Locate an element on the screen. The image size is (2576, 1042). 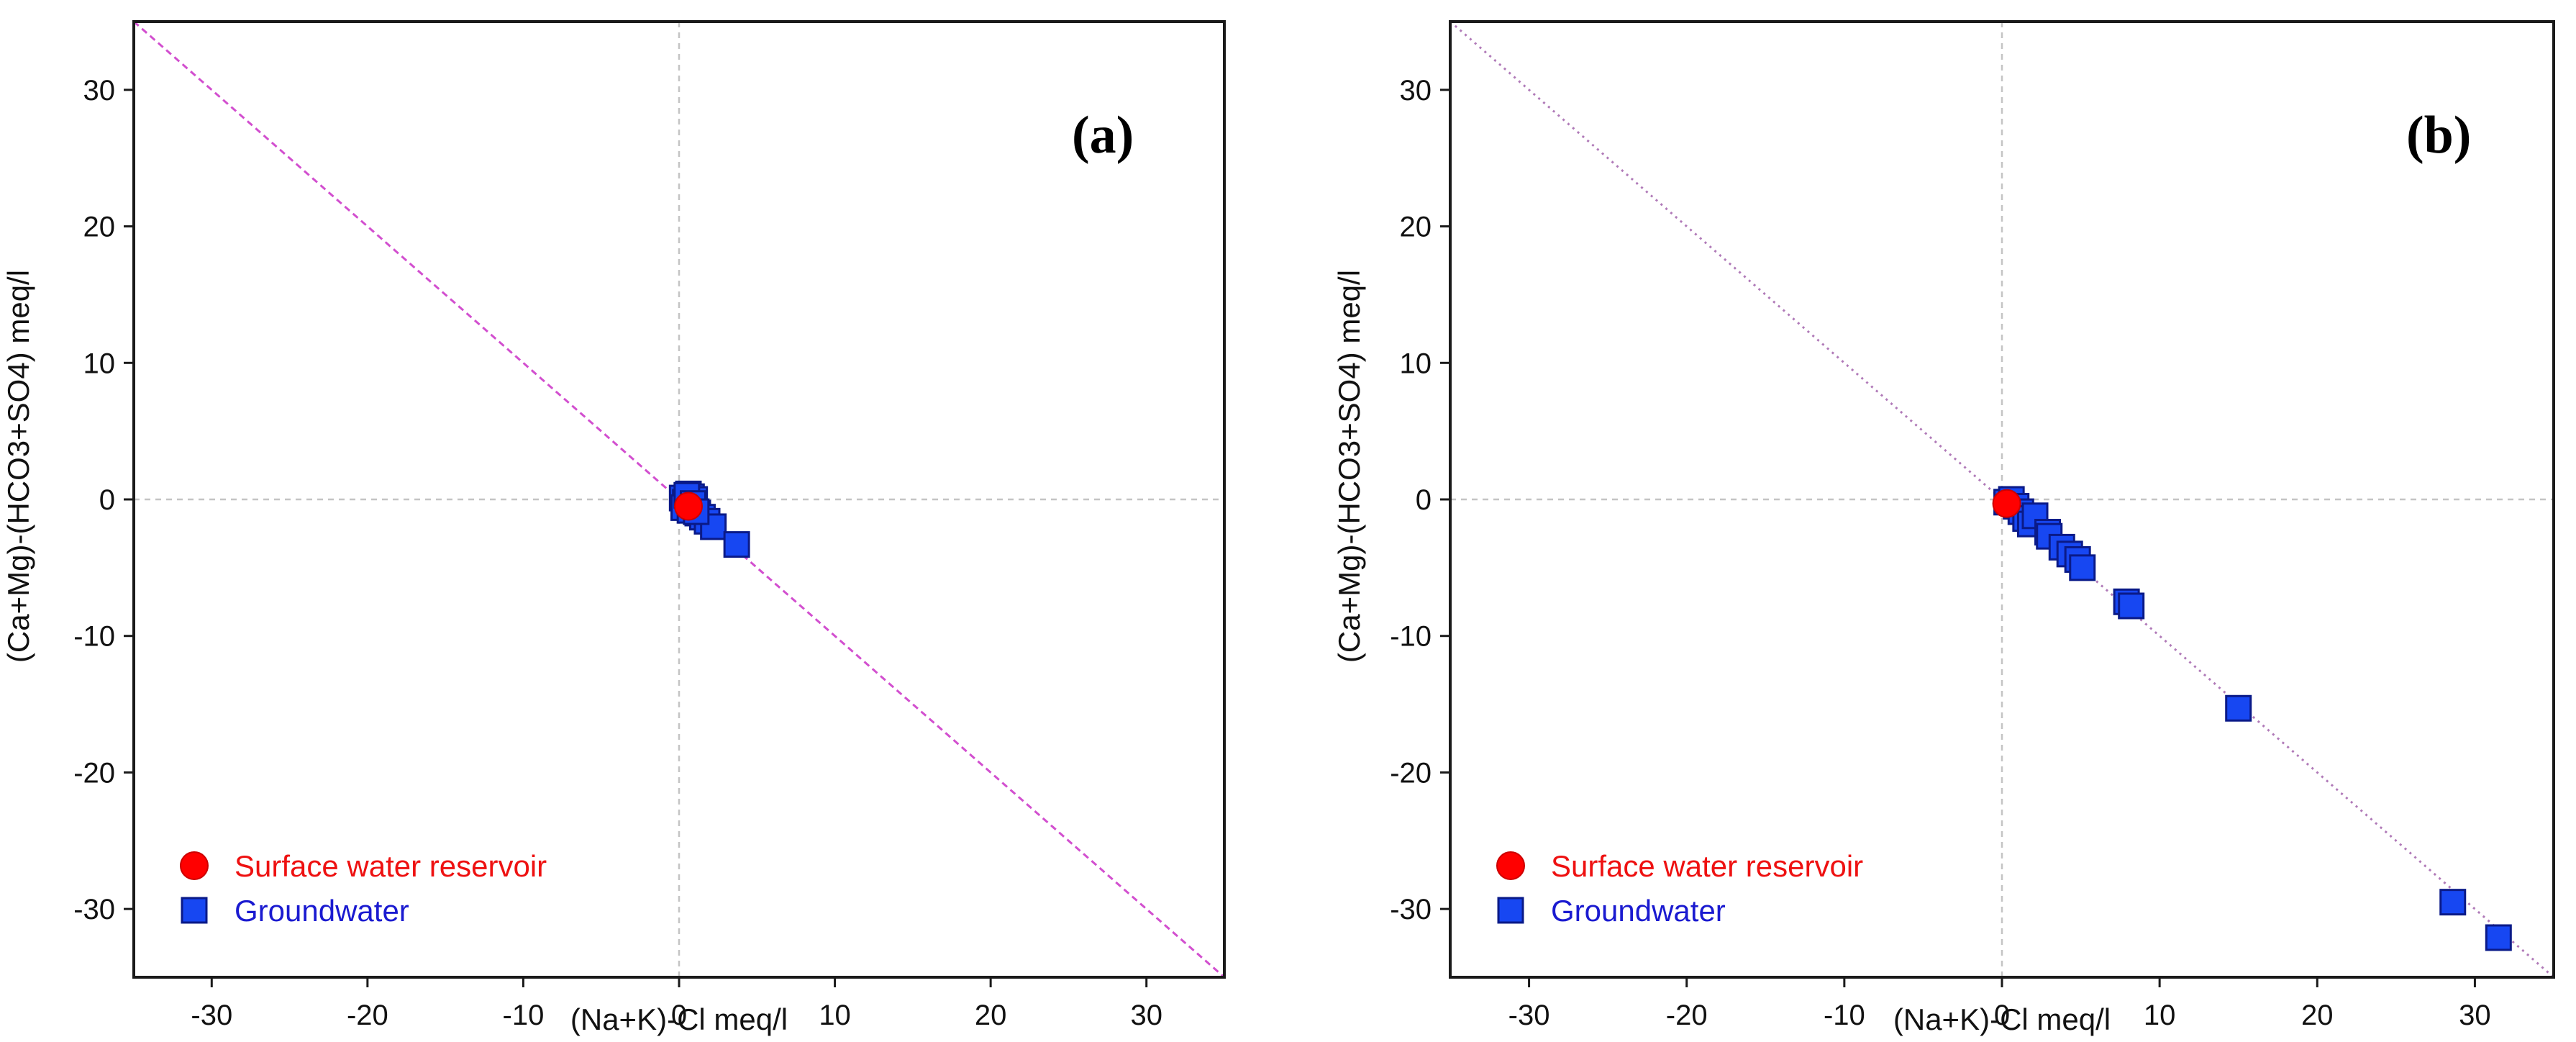
y-tick-label-b: -10 is located at coordinates (1411, 637).